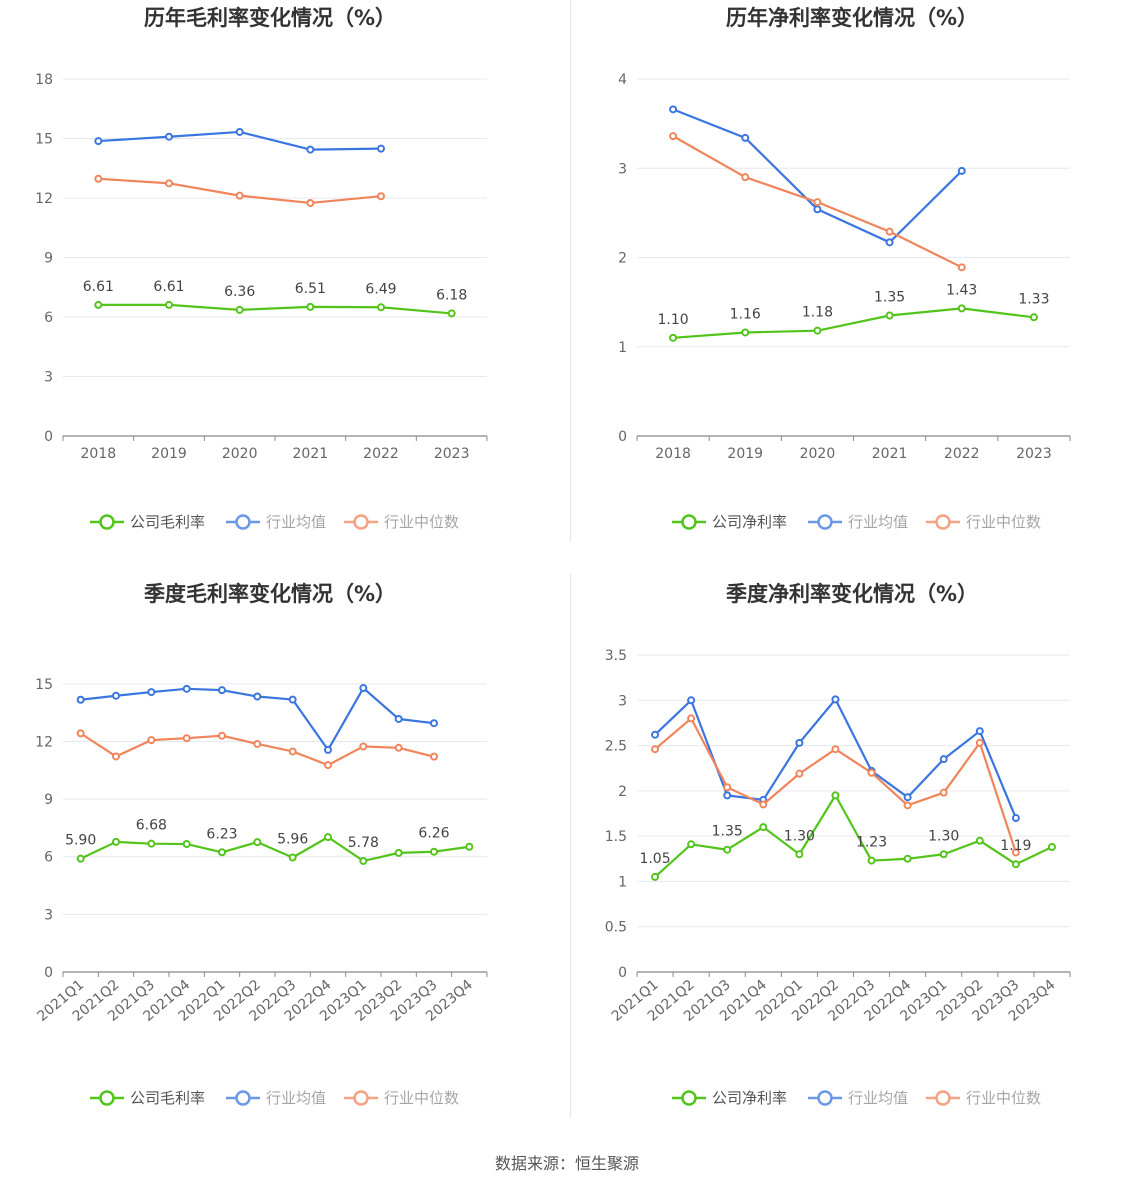 The image size is (1134, 1188). I want to click on legend: 公司净利率 行业均值 行业中位数, so click(856, 522).